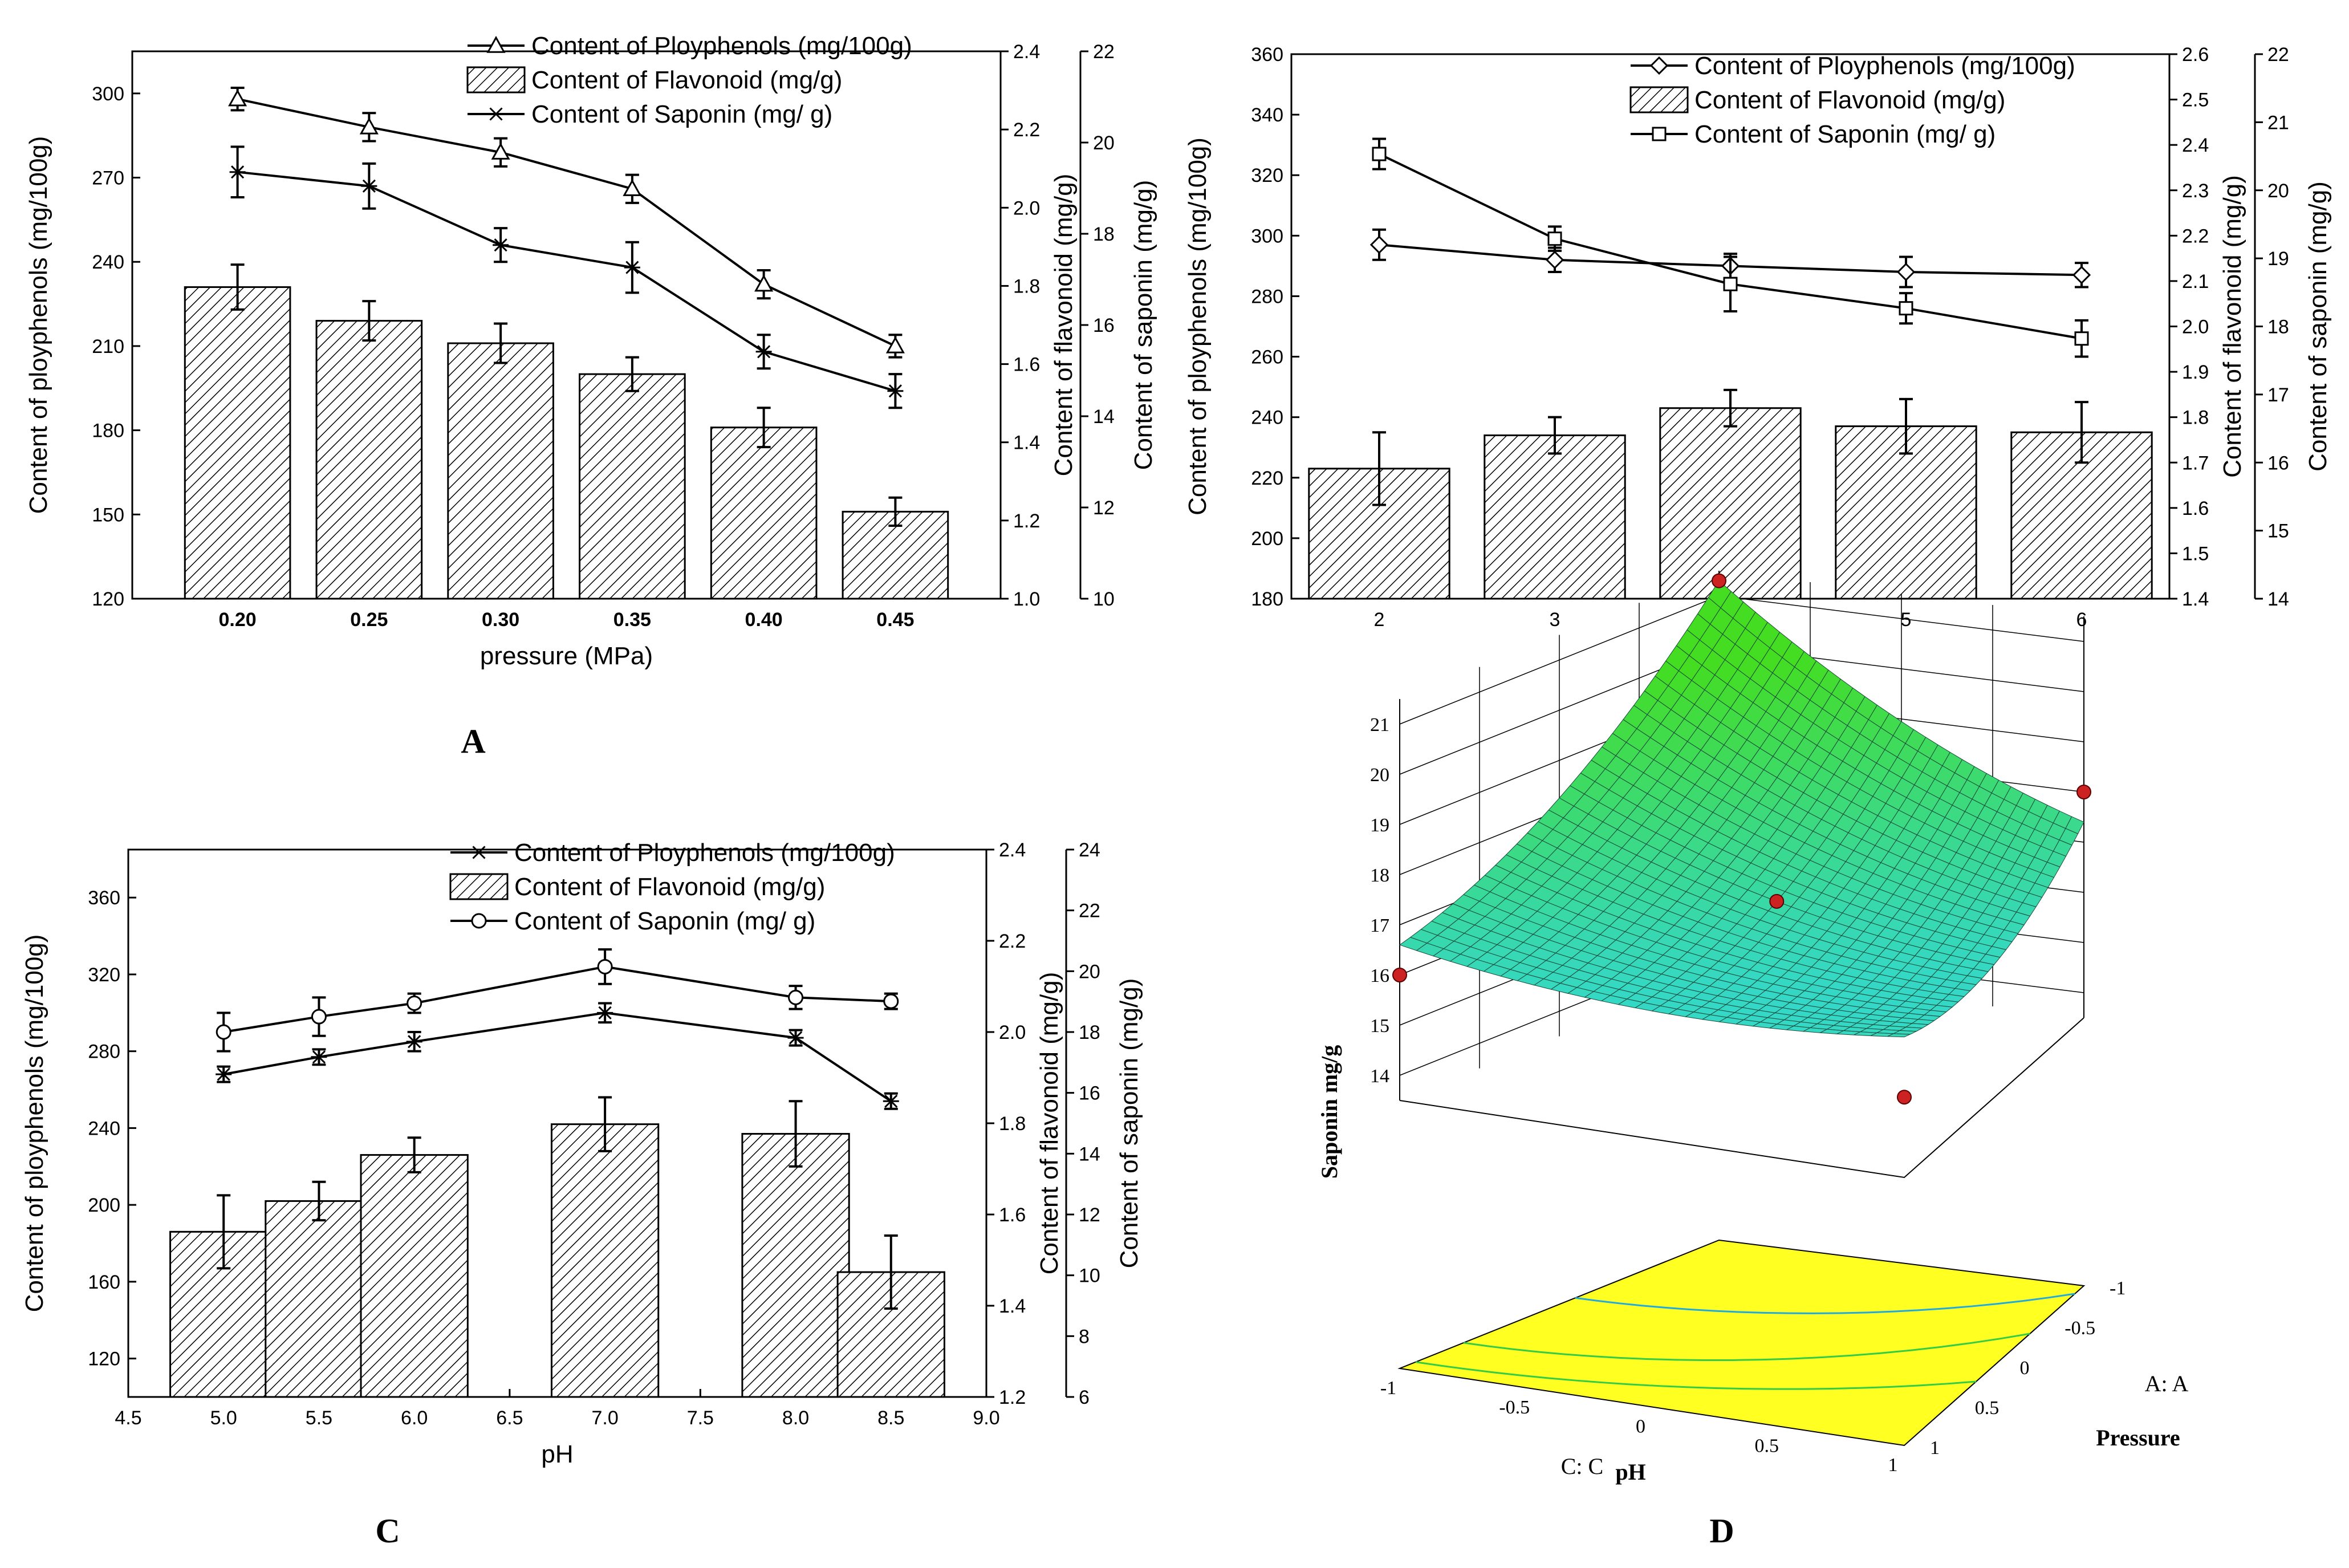 The image size is (2349, 1568). Describe the element at coordinates (2195, 100) in the screenshot. I see `b-y-right1-tick-label: 2.5` at that location.